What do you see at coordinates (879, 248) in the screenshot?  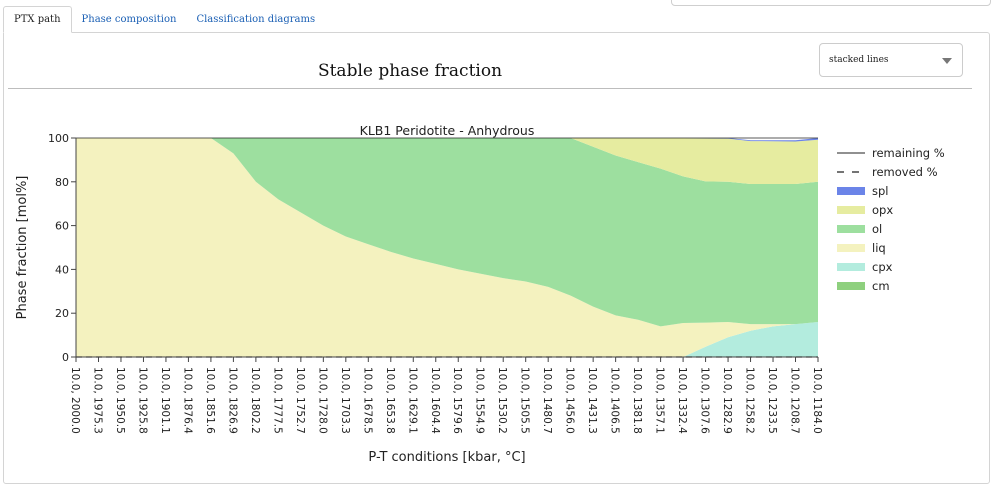 I see `legend-label: liq` at bounding box center [879, 248].